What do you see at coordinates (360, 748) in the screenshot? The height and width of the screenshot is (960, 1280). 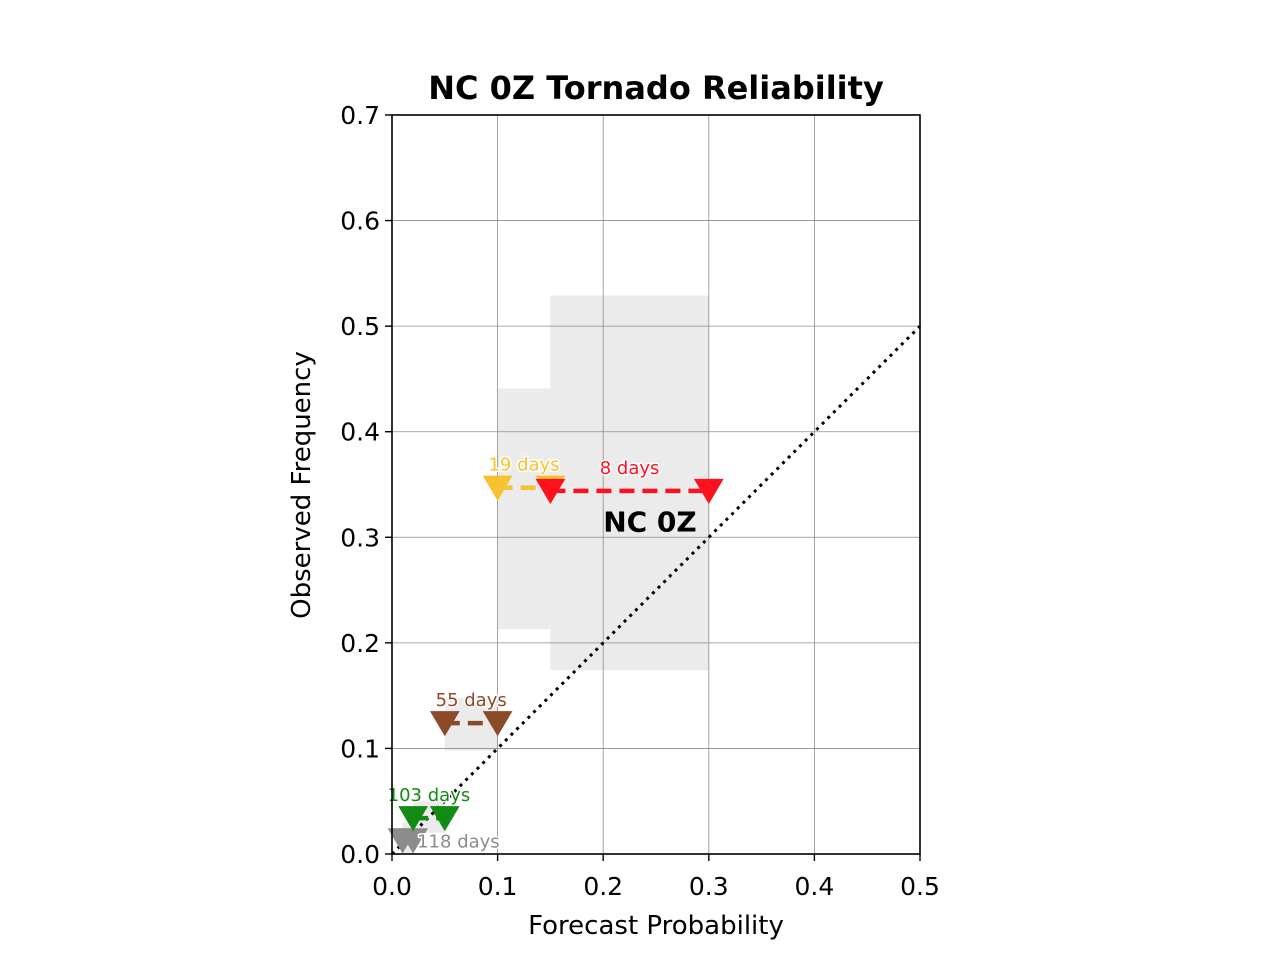 I see `y-tick-label-1: 0.1` at bounding box center [360, 748].